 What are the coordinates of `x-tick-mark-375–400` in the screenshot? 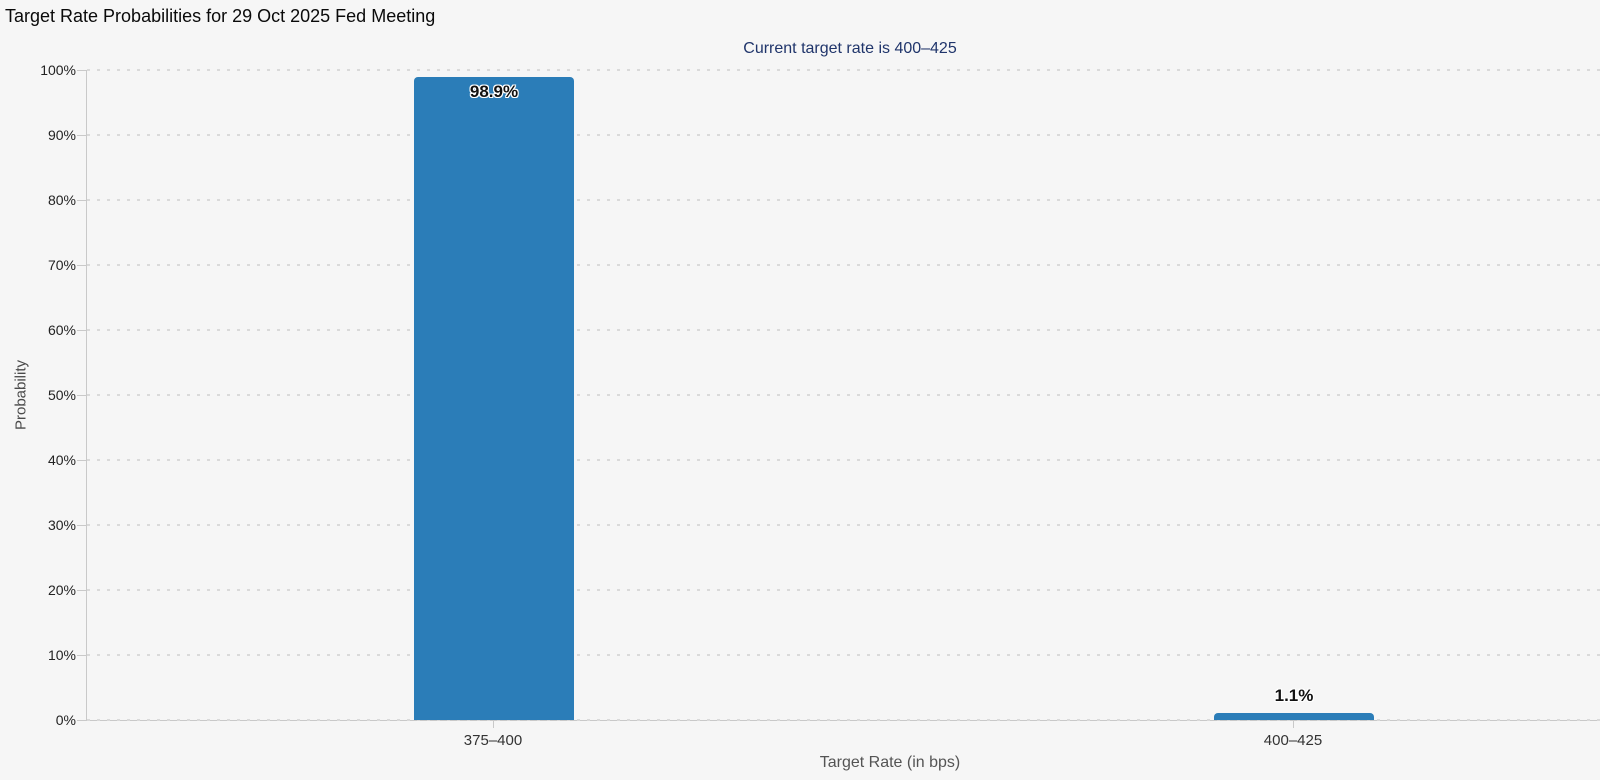 It's located at (493, 724).